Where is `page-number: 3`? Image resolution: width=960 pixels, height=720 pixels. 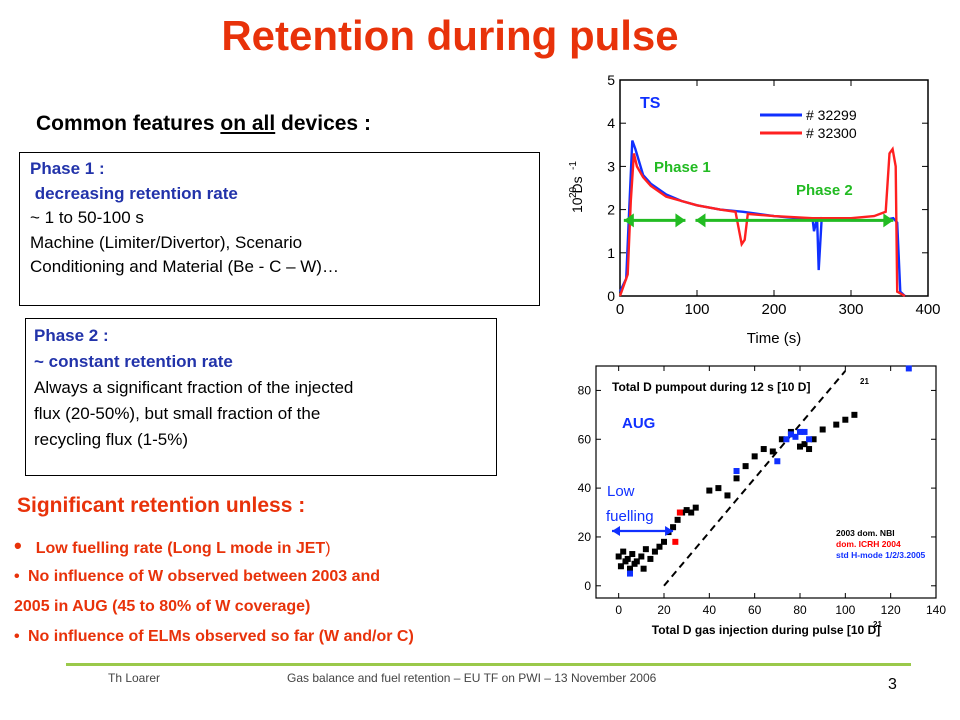
page-number: 3 is located at coordinates (892, 684).